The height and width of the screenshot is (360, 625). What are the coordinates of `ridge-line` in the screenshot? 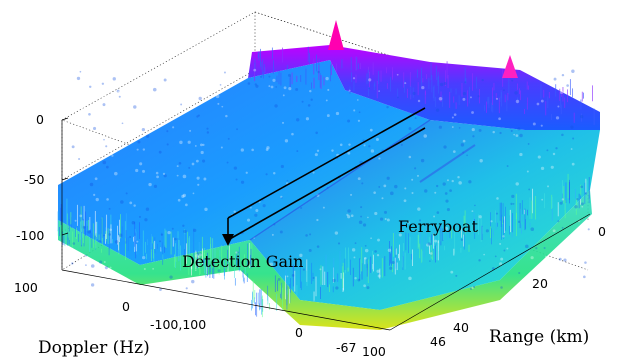 It's located at (340, 180).